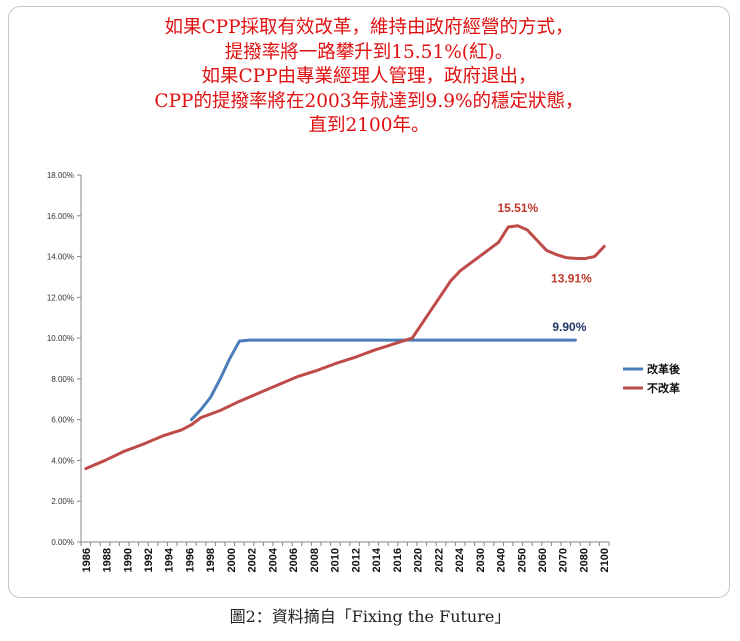  What do you see at coordinates (605, 560) in the screenshot?
I see `x-tick-label: 2100` at bounding box center [605, 560].